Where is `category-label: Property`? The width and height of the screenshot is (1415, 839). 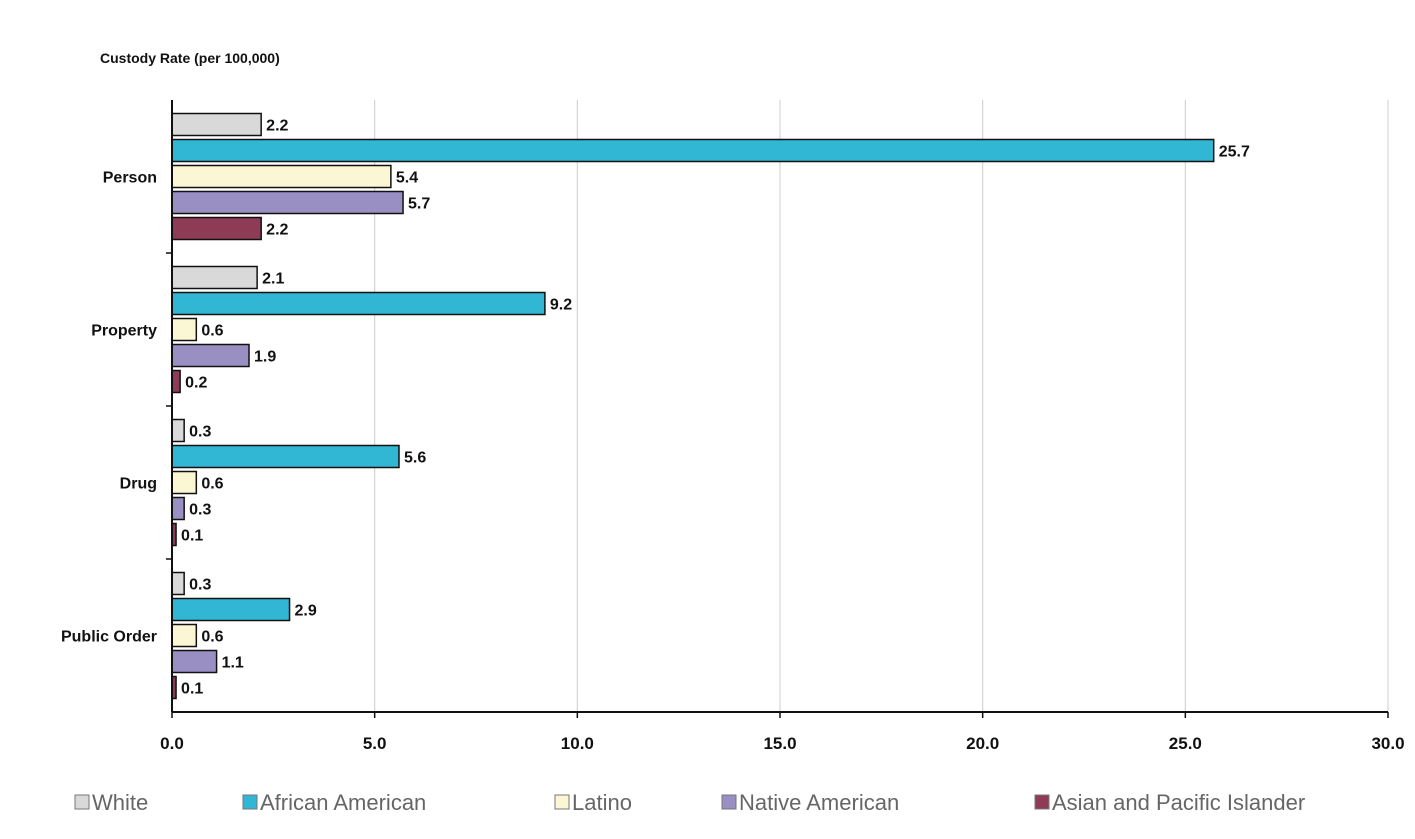
category-label: Property is located at coordinates (124, 331).